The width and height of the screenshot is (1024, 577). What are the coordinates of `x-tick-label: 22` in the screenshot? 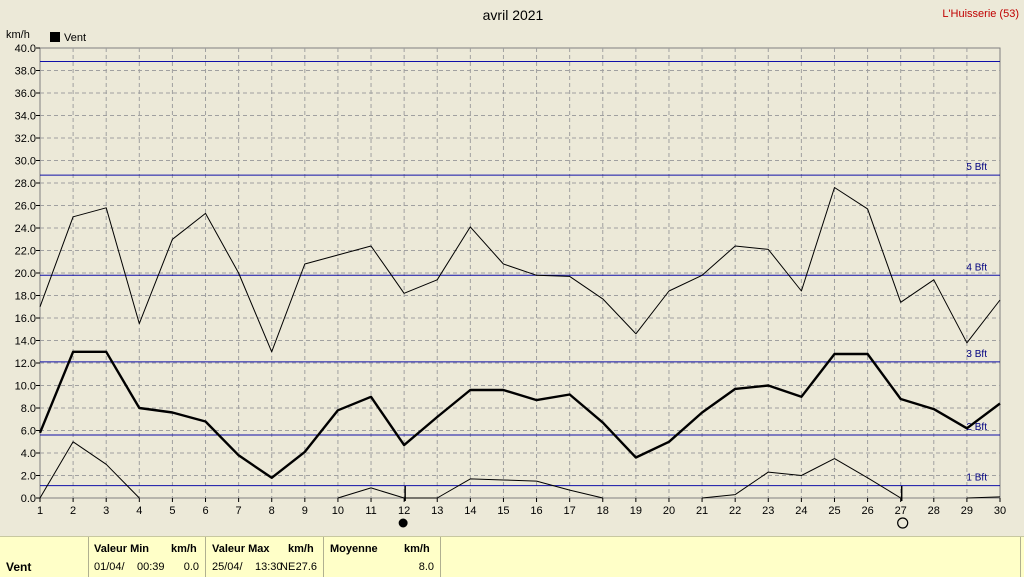 It's located at (735, 511).